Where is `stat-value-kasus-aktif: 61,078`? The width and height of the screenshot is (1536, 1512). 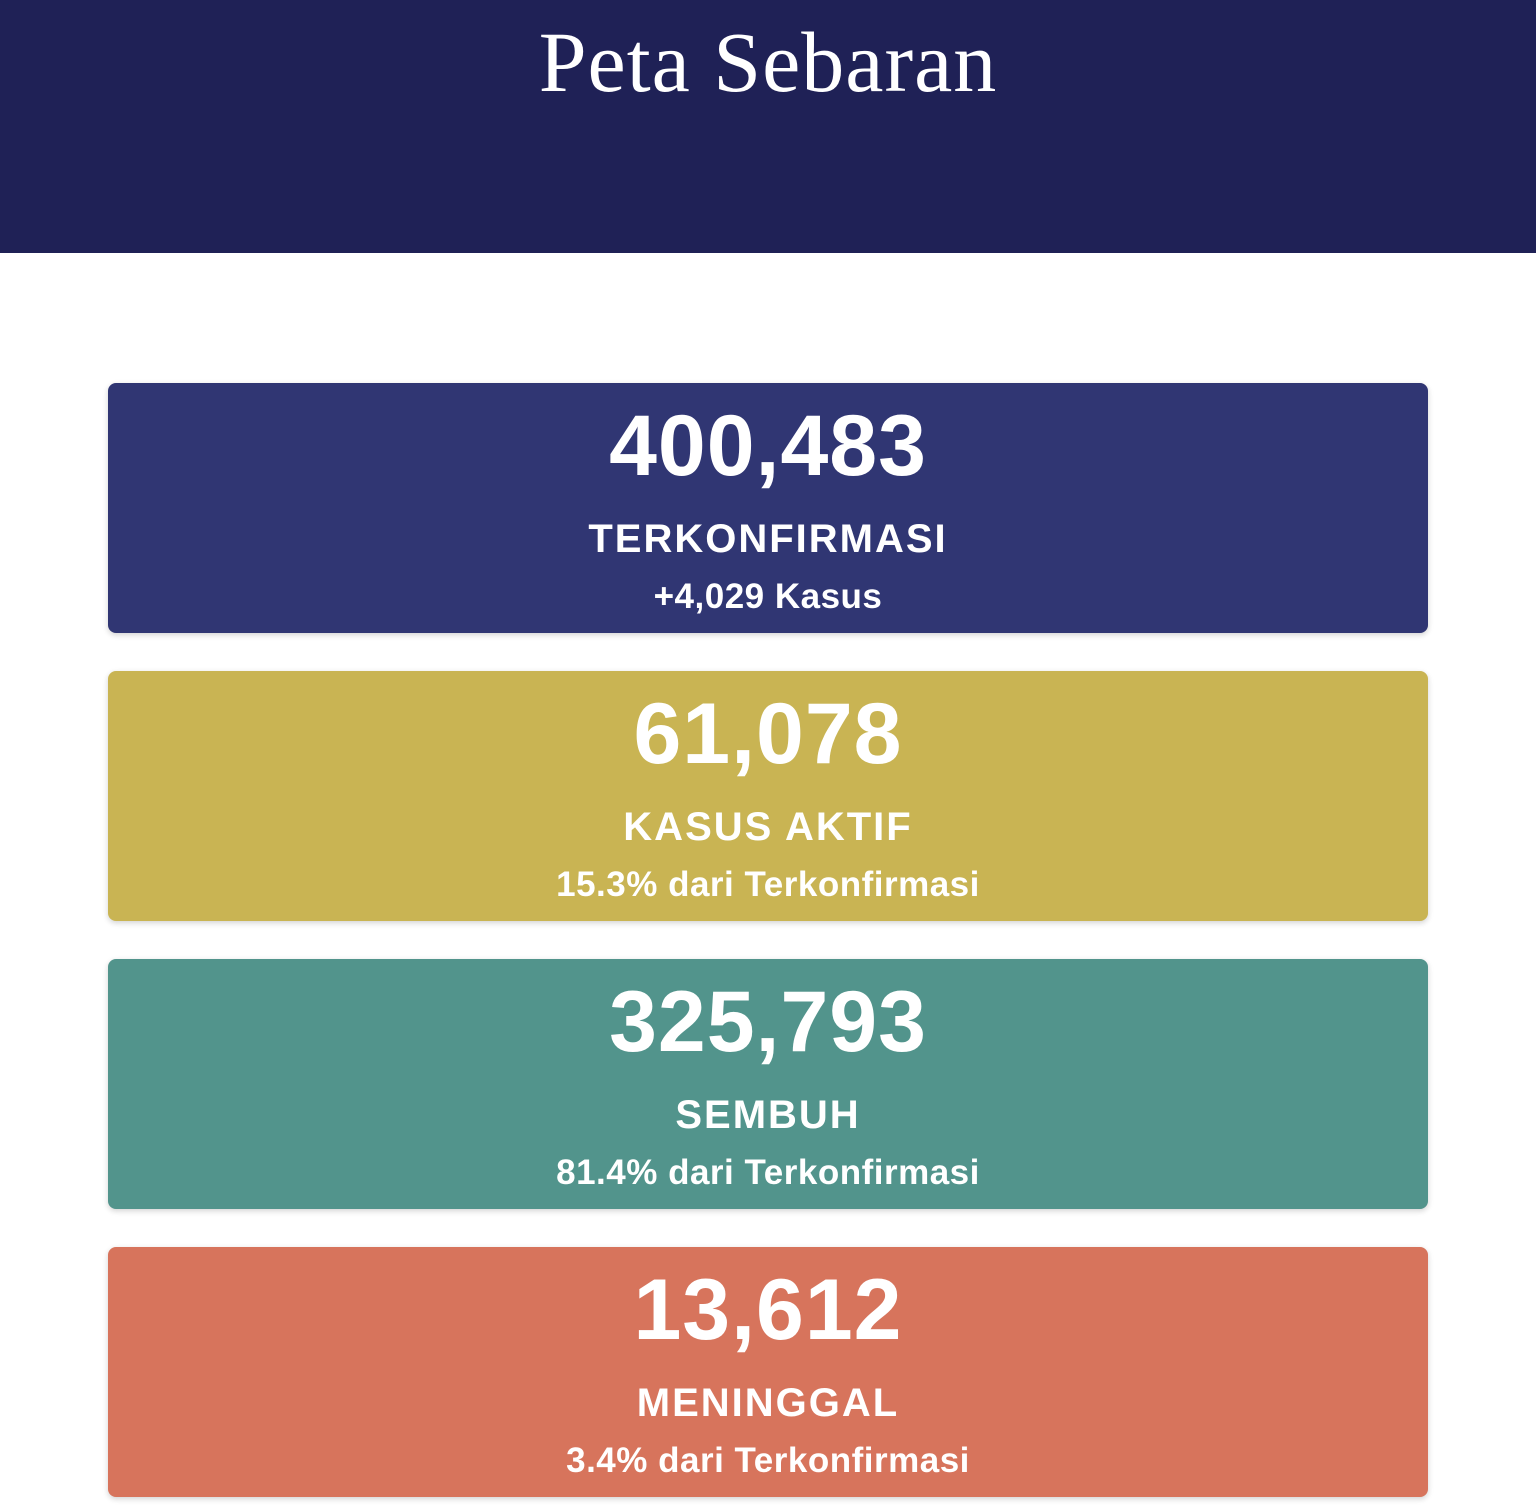
stat-value-kasus-aktif: 61,078 is located at coordinates (768, 733).